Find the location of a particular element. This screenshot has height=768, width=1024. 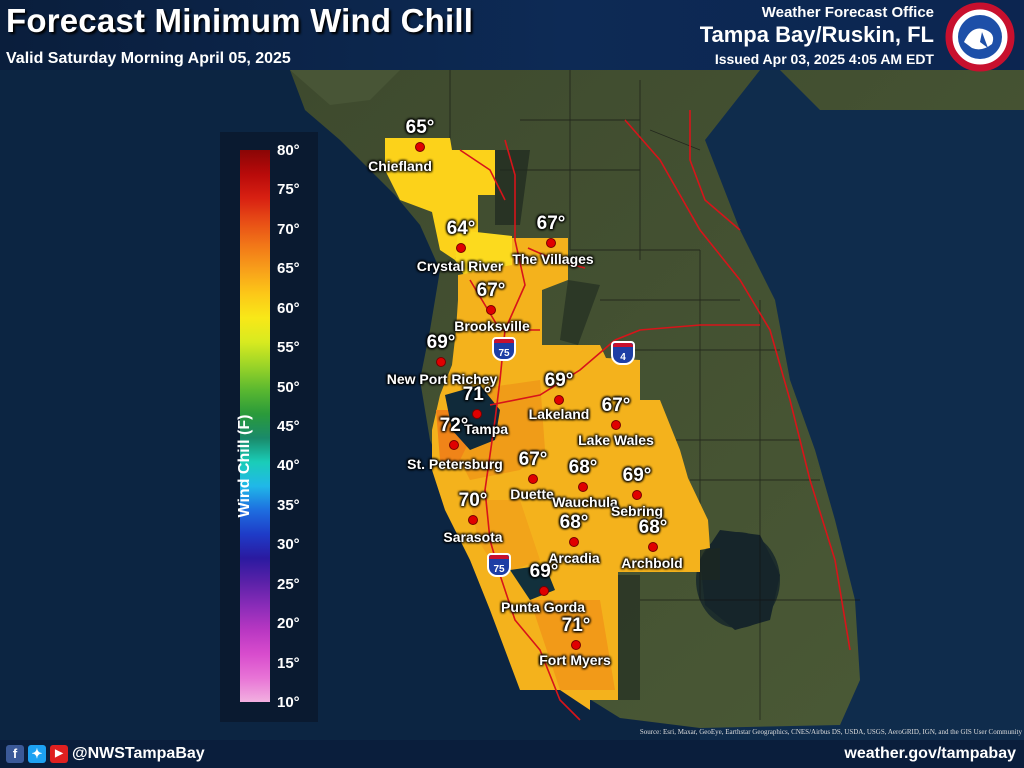

legend-tick-label: 40° is located at coordinates (288, 466).